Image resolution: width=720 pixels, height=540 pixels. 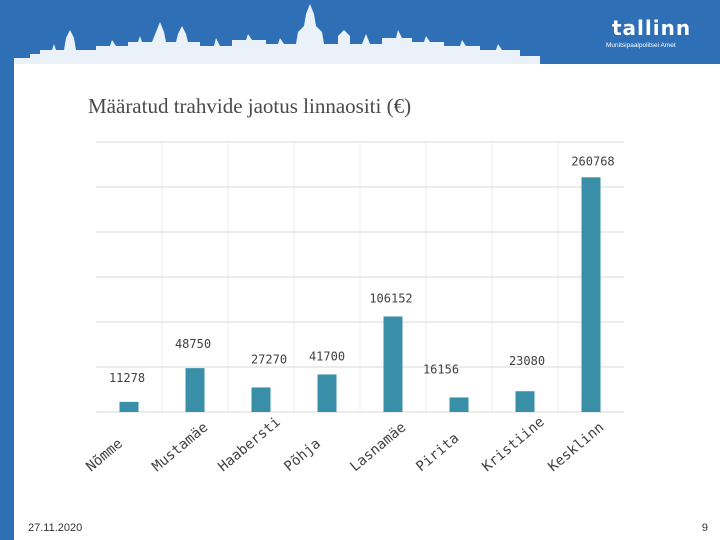 I want to click on bar-haabersti, so click(x=261, y=399).